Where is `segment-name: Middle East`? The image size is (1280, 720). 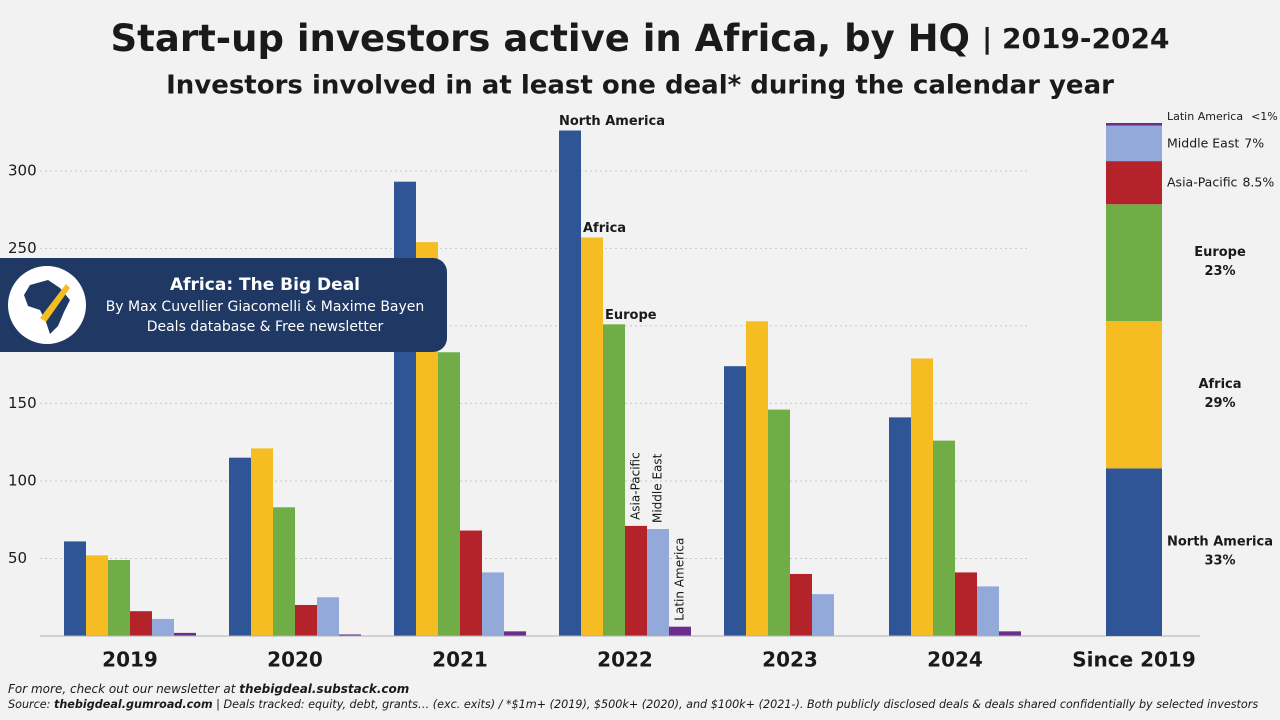 segment-name: Middle East is located at coordinates (1203, 142).